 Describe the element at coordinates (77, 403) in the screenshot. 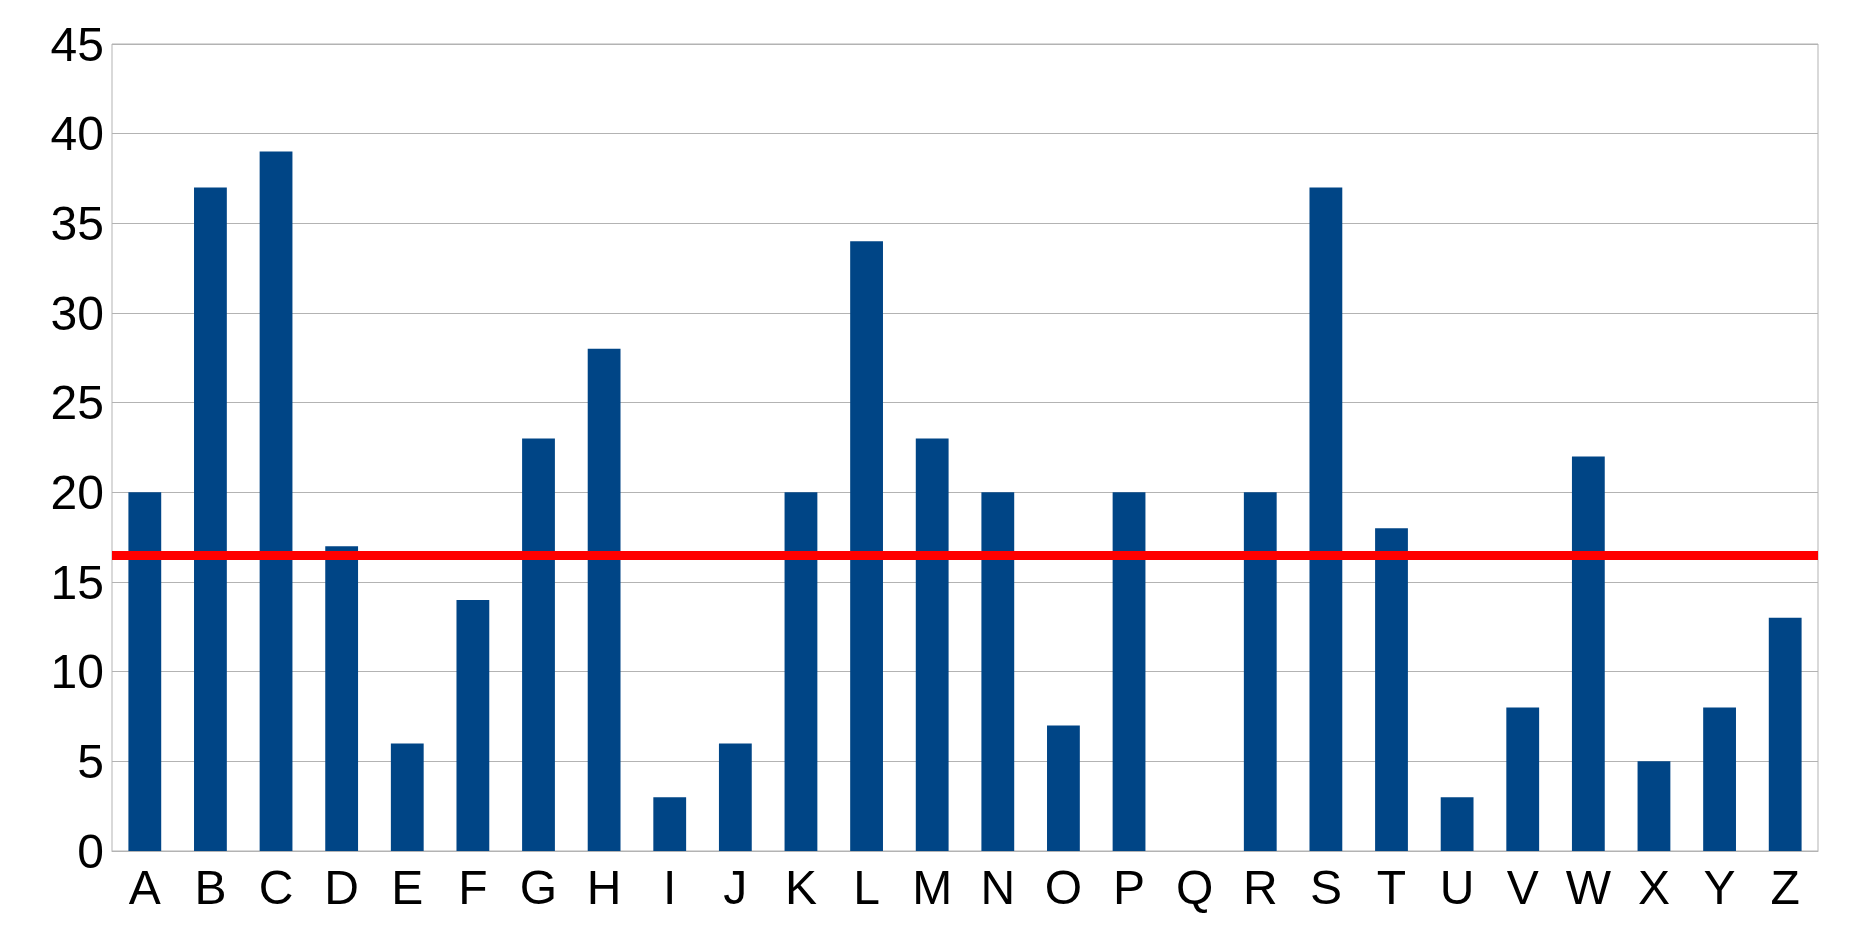

I see `y-tick-label: 25` at that location.